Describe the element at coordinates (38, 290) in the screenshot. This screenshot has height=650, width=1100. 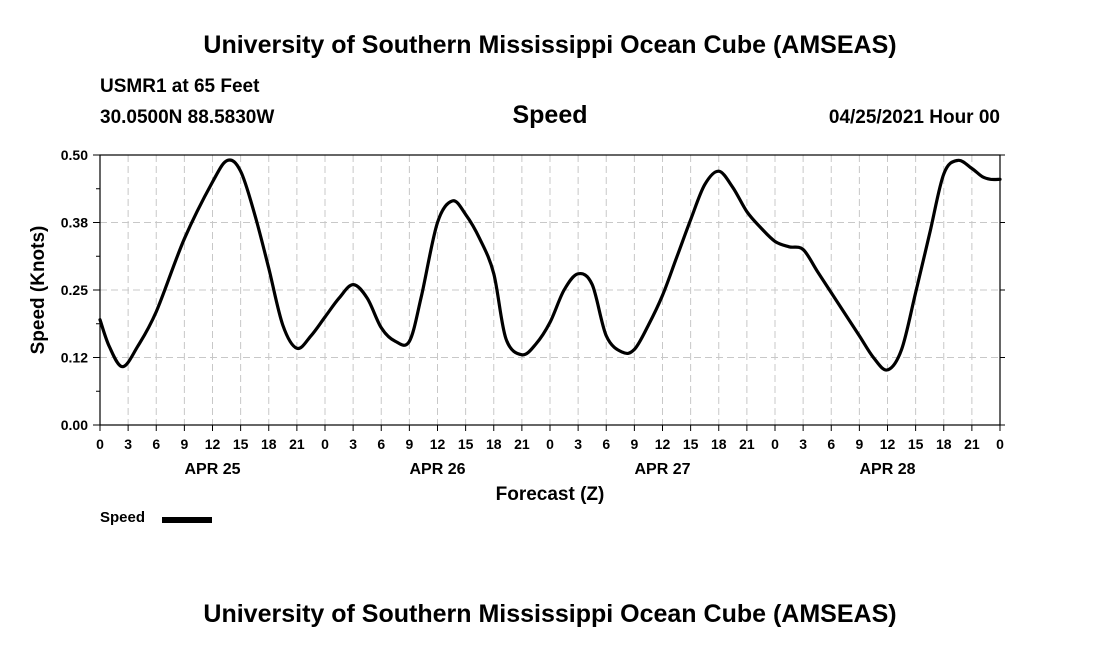
I see `y-axis-label: Speed (Knots)` at that location.